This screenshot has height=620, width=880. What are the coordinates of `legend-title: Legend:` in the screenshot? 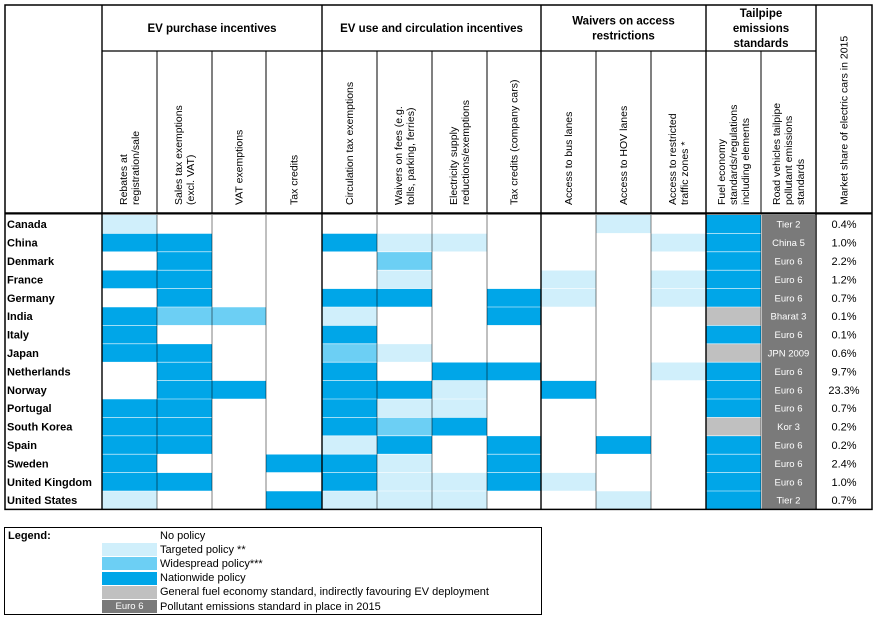 It's located at (29, 536).